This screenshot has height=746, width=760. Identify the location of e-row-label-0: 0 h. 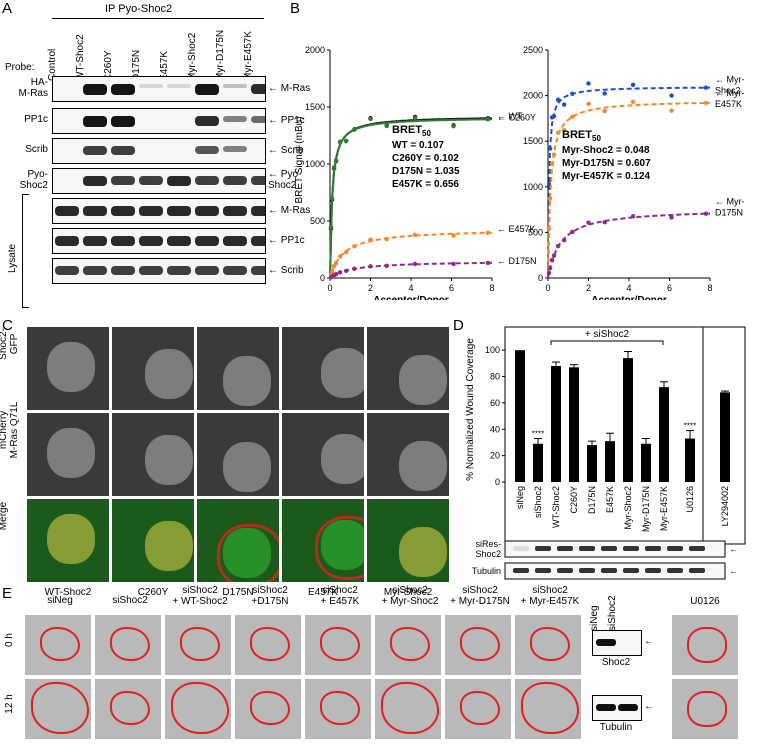
(9, 640).